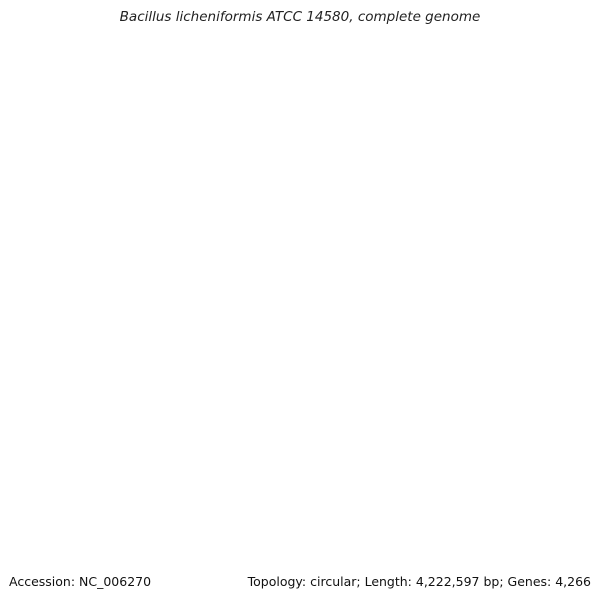 The width and height of the screenshot is (600, 600). Describe the element at coordinates (80, 581) in the screenshot. I see `accession-text: Accession: NC_006270` at that location.